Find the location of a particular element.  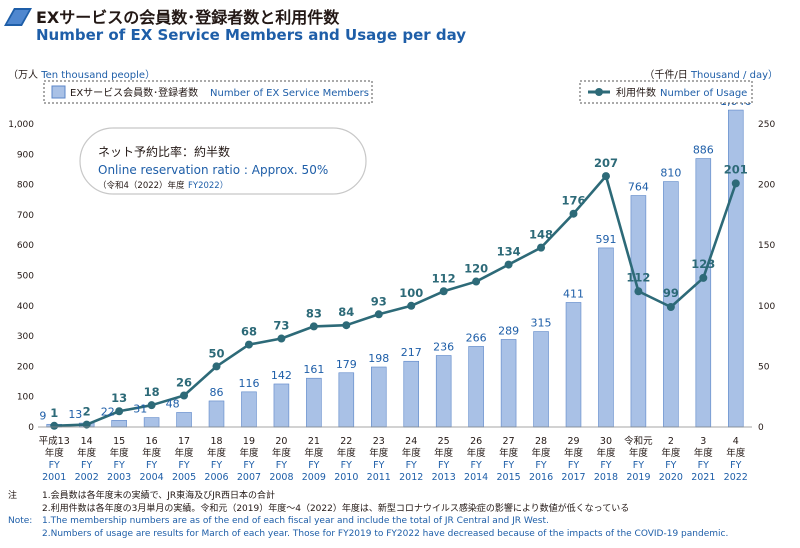

legend-bar-en: Number of EX Service Members is located at coordinates (289, 93).